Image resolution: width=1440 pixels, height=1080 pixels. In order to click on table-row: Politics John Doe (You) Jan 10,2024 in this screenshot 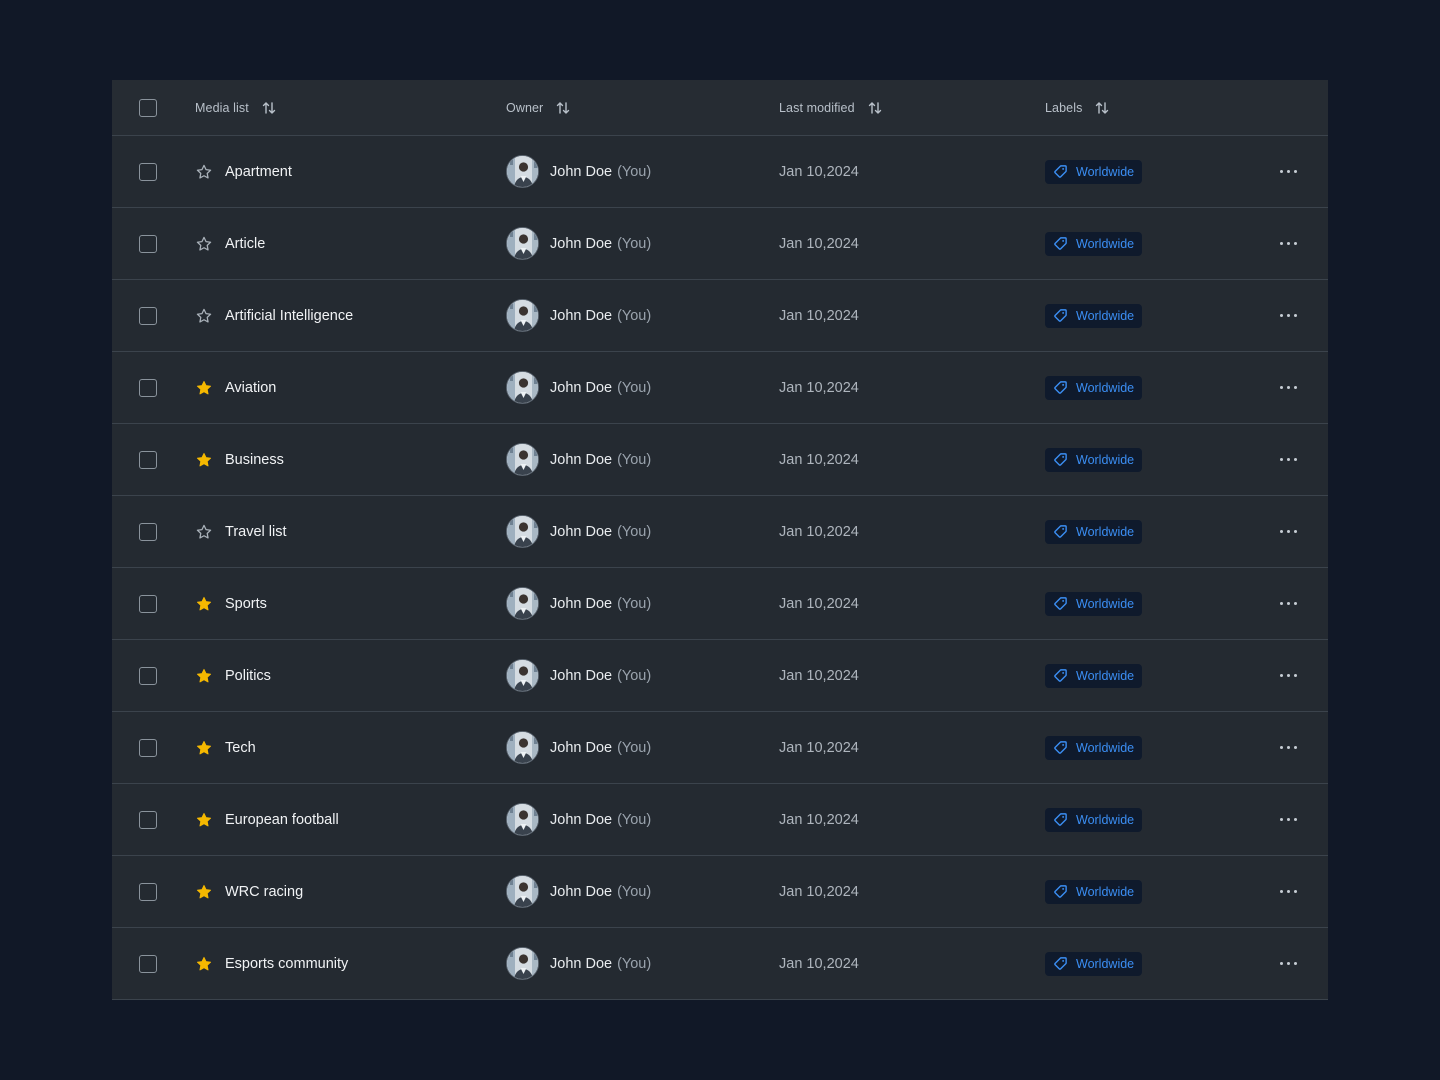, I will do `click(720, 676)`.